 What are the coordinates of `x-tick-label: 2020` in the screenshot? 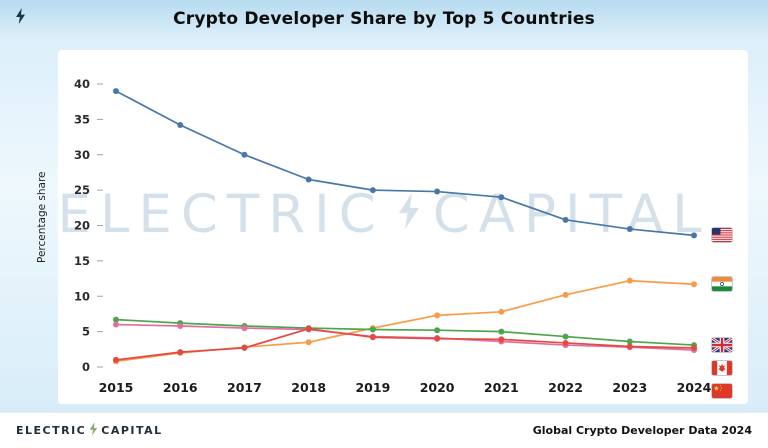 It's located at (437, 387).